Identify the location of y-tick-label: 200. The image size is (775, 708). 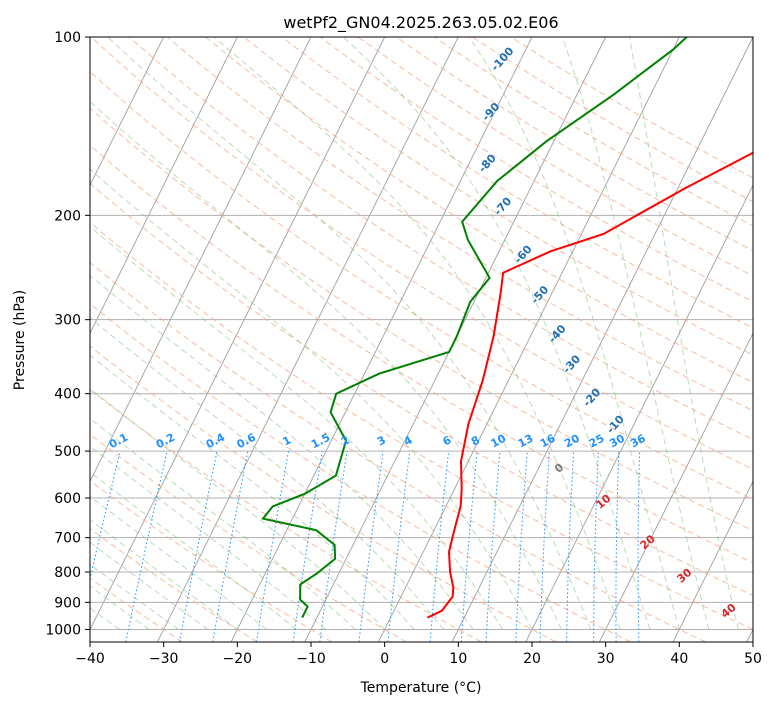
(67, 216).